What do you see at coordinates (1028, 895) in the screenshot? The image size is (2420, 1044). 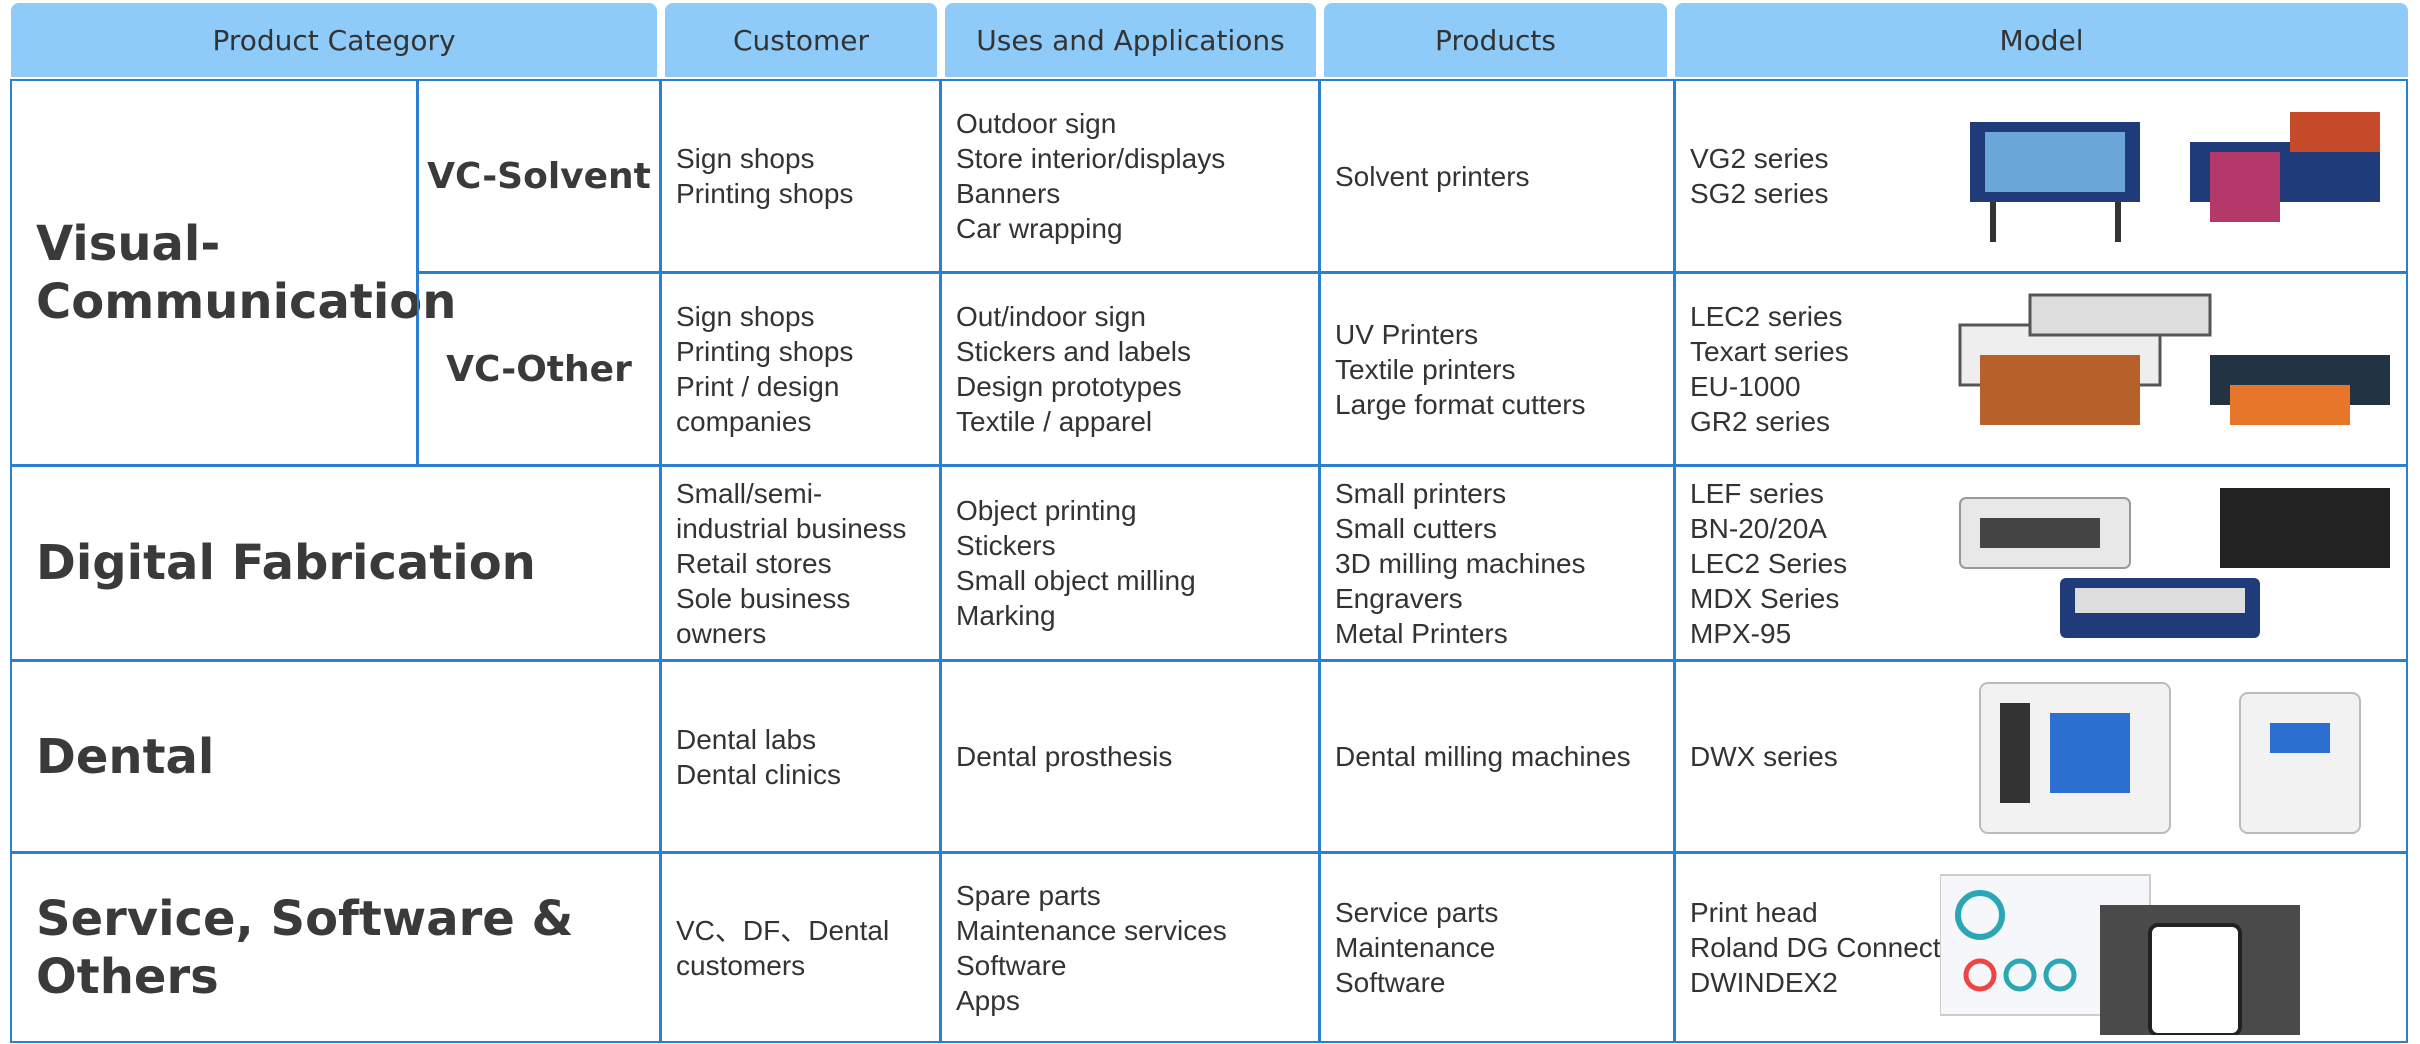 I see `uses-line: Spare parts` at bounding box center [1028, 895].